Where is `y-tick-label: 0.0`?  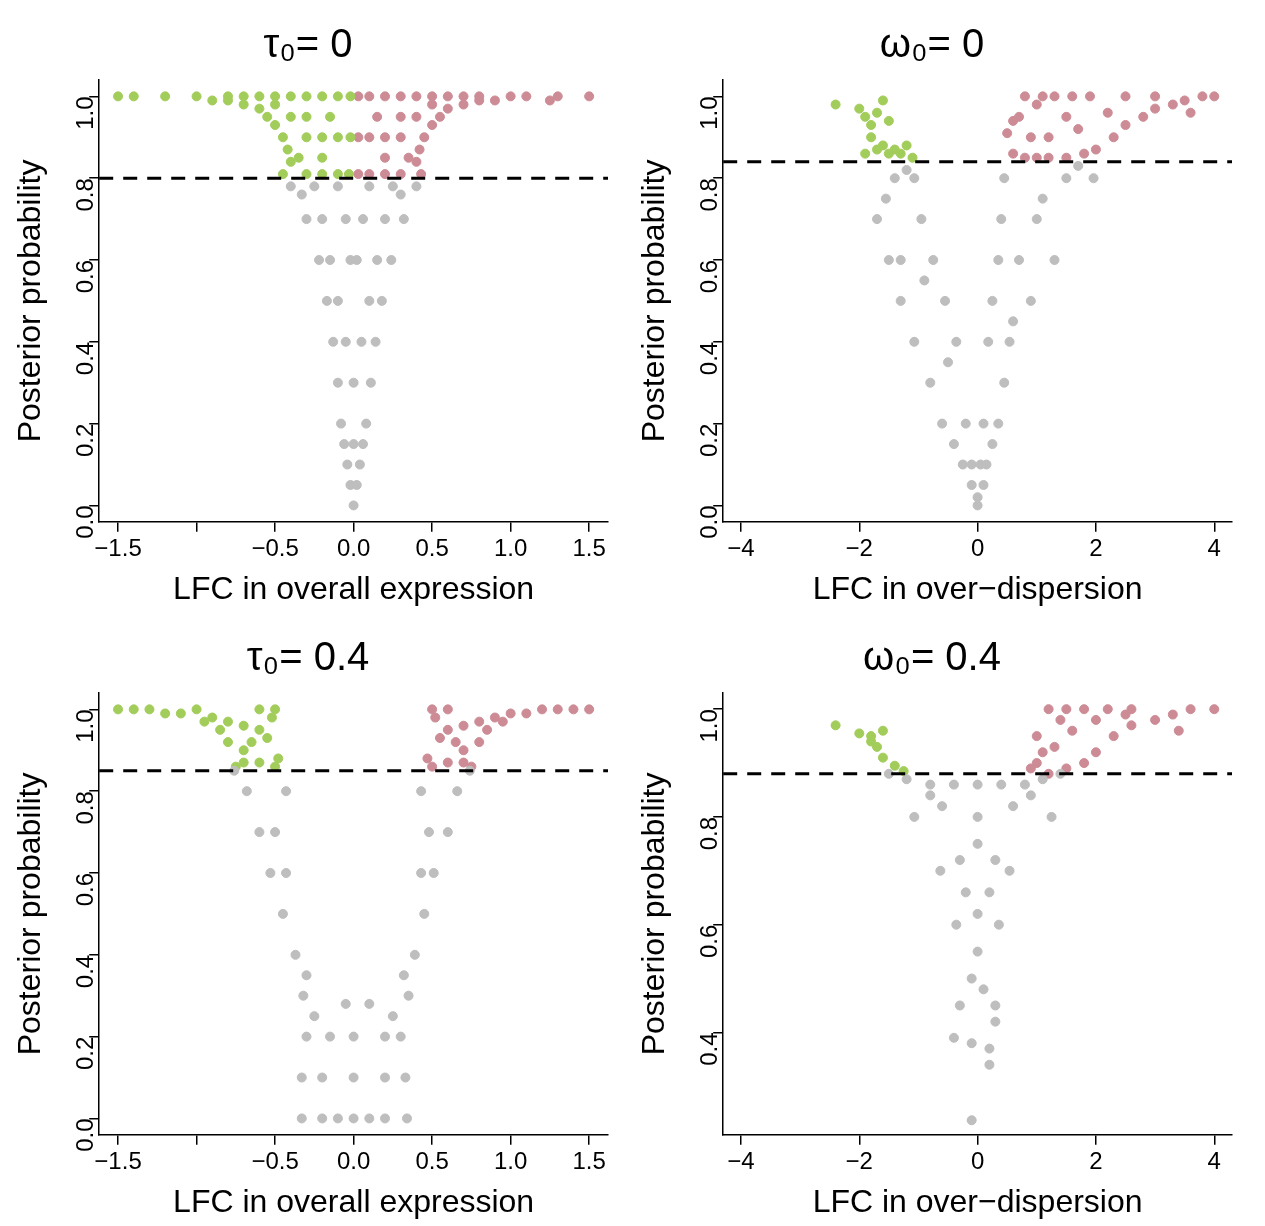 y-tick-label: 0.0 is located at coordinates (708, 522).